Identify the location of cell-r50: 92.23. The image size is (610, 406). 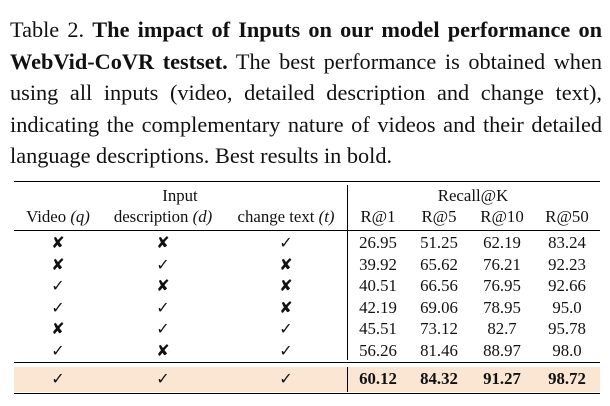
(567, 264).